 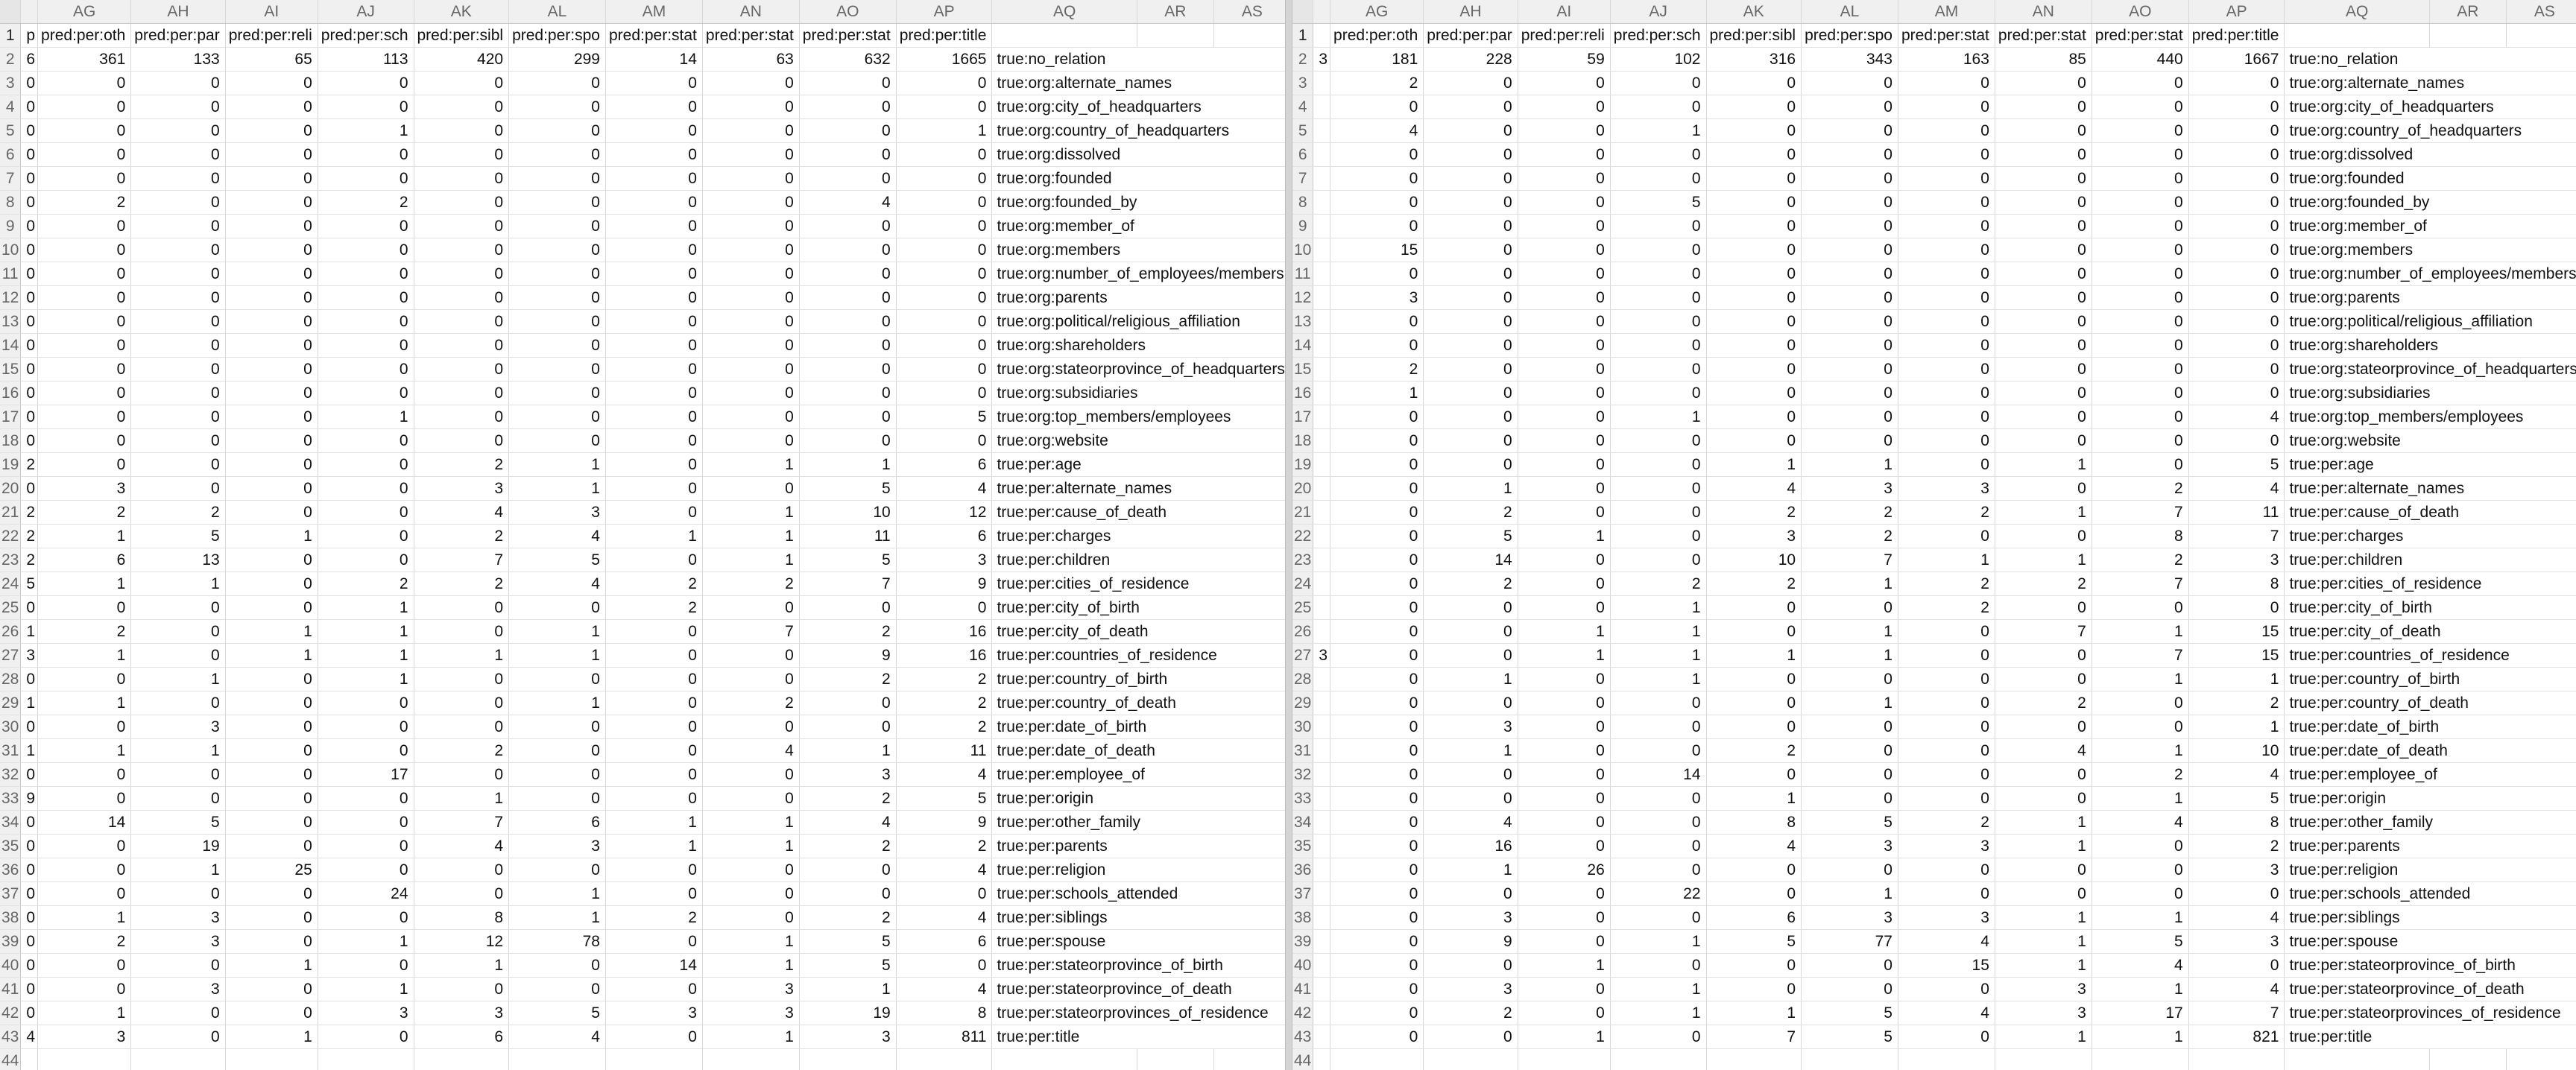 What do you see at coordinates (1470, 12) in the screenshot?
I see `column-header-ah: AH` at bounding box center [1470, 12].